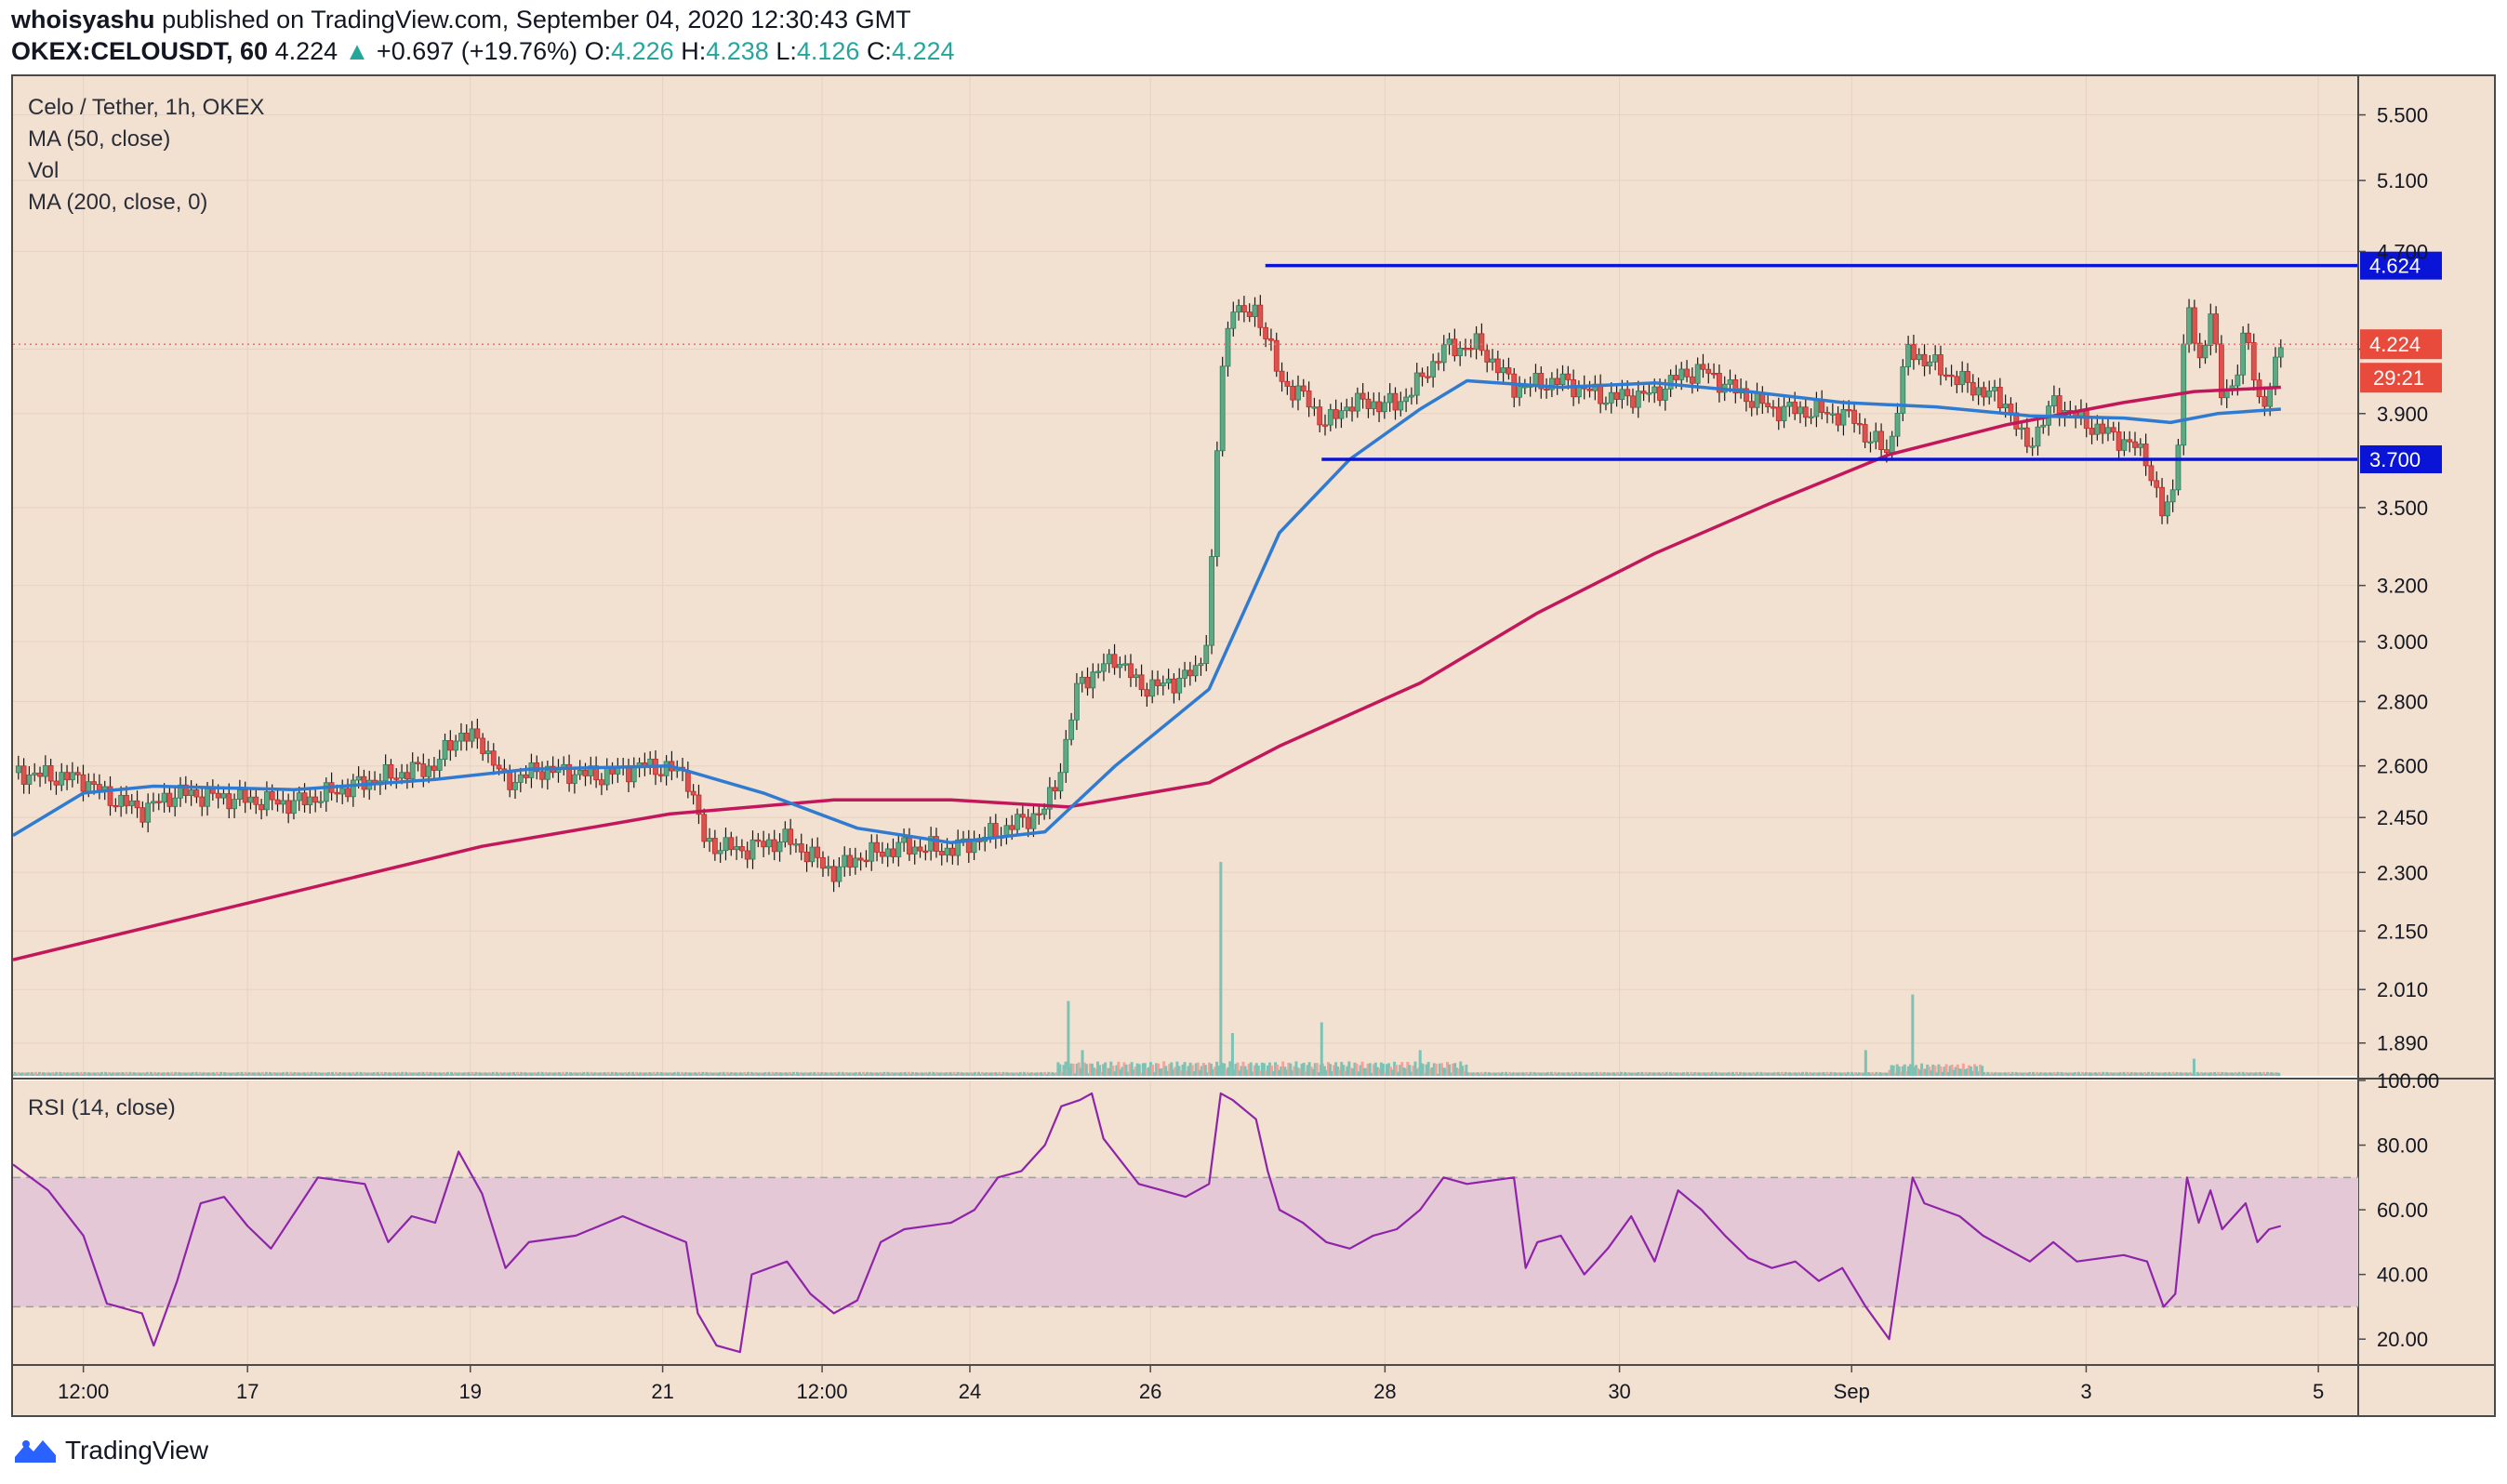 This screenshot has width=2507, height=1484. What do you see at coordinates (44, 170) in the screenshot?
I see `legend-volume: Vol` at bounding box center [44, 170].